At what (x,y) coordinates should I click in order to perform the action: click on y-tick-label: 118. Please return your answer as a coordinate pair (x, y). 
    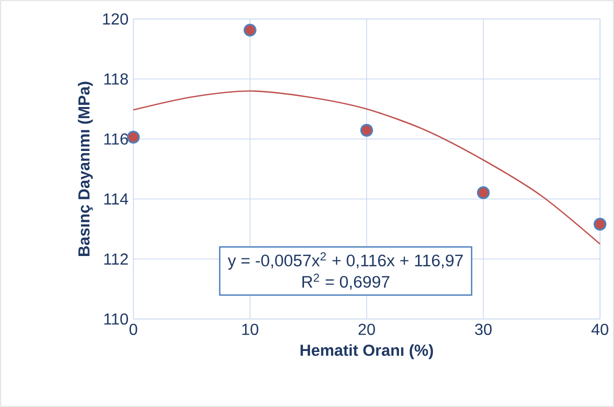
    Looking at the image, I should click on (116, 79).